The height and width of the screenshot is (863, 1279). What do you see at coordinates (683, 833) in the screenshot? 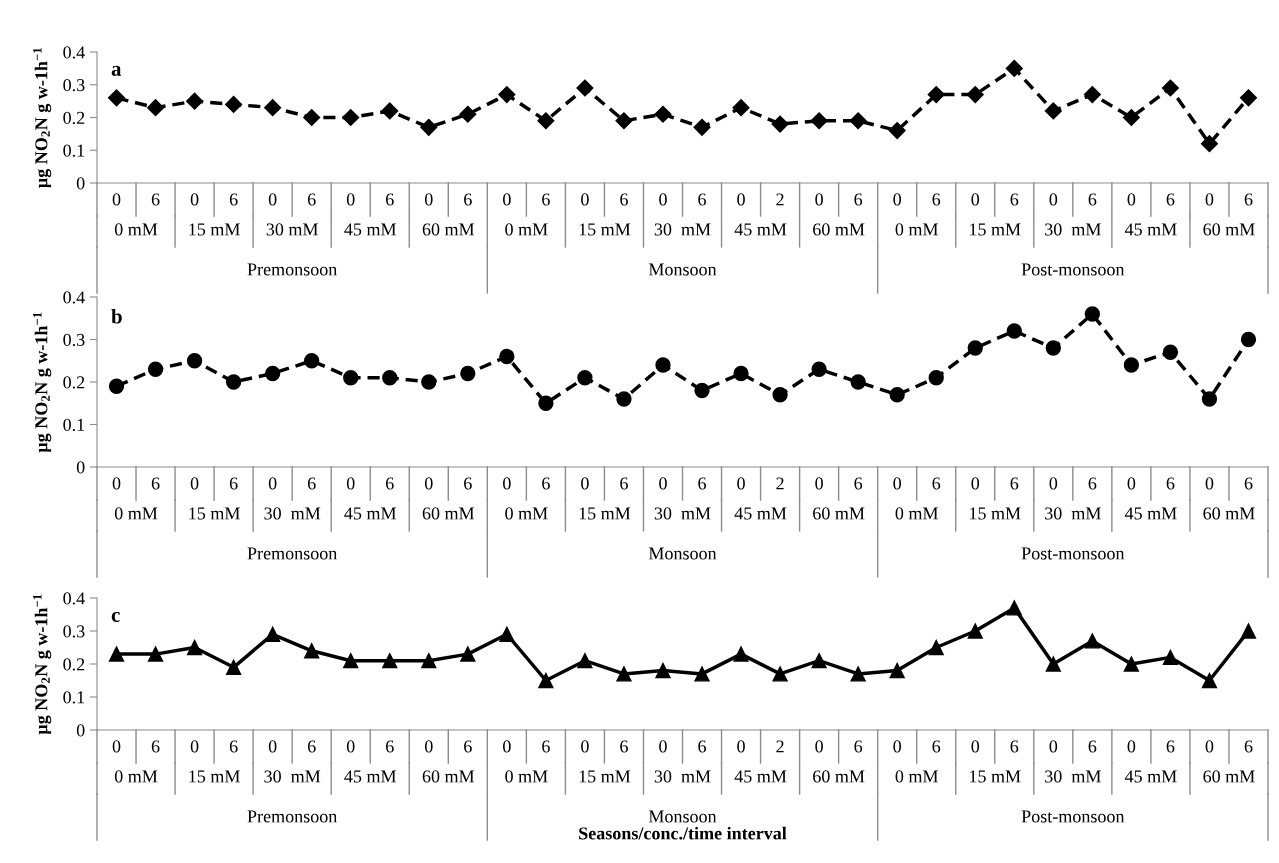
I see `x-axis-title: Seasons/conc./time interval` at bounding box center [683, 833].